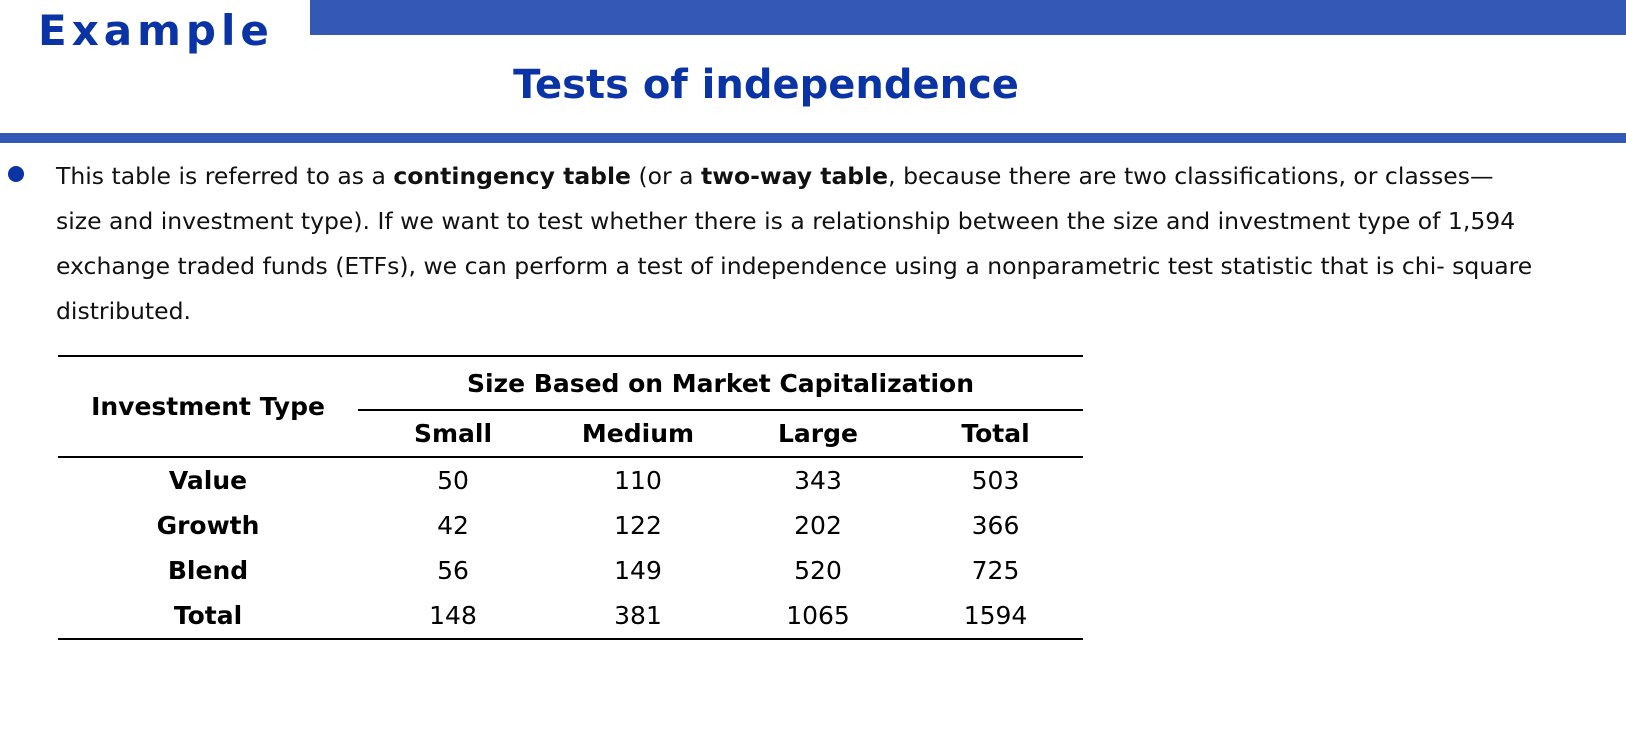  What do you see at coordinates (638, 570) in the screenshot?
I see `cell: 149` at bounding box center [638, 570].